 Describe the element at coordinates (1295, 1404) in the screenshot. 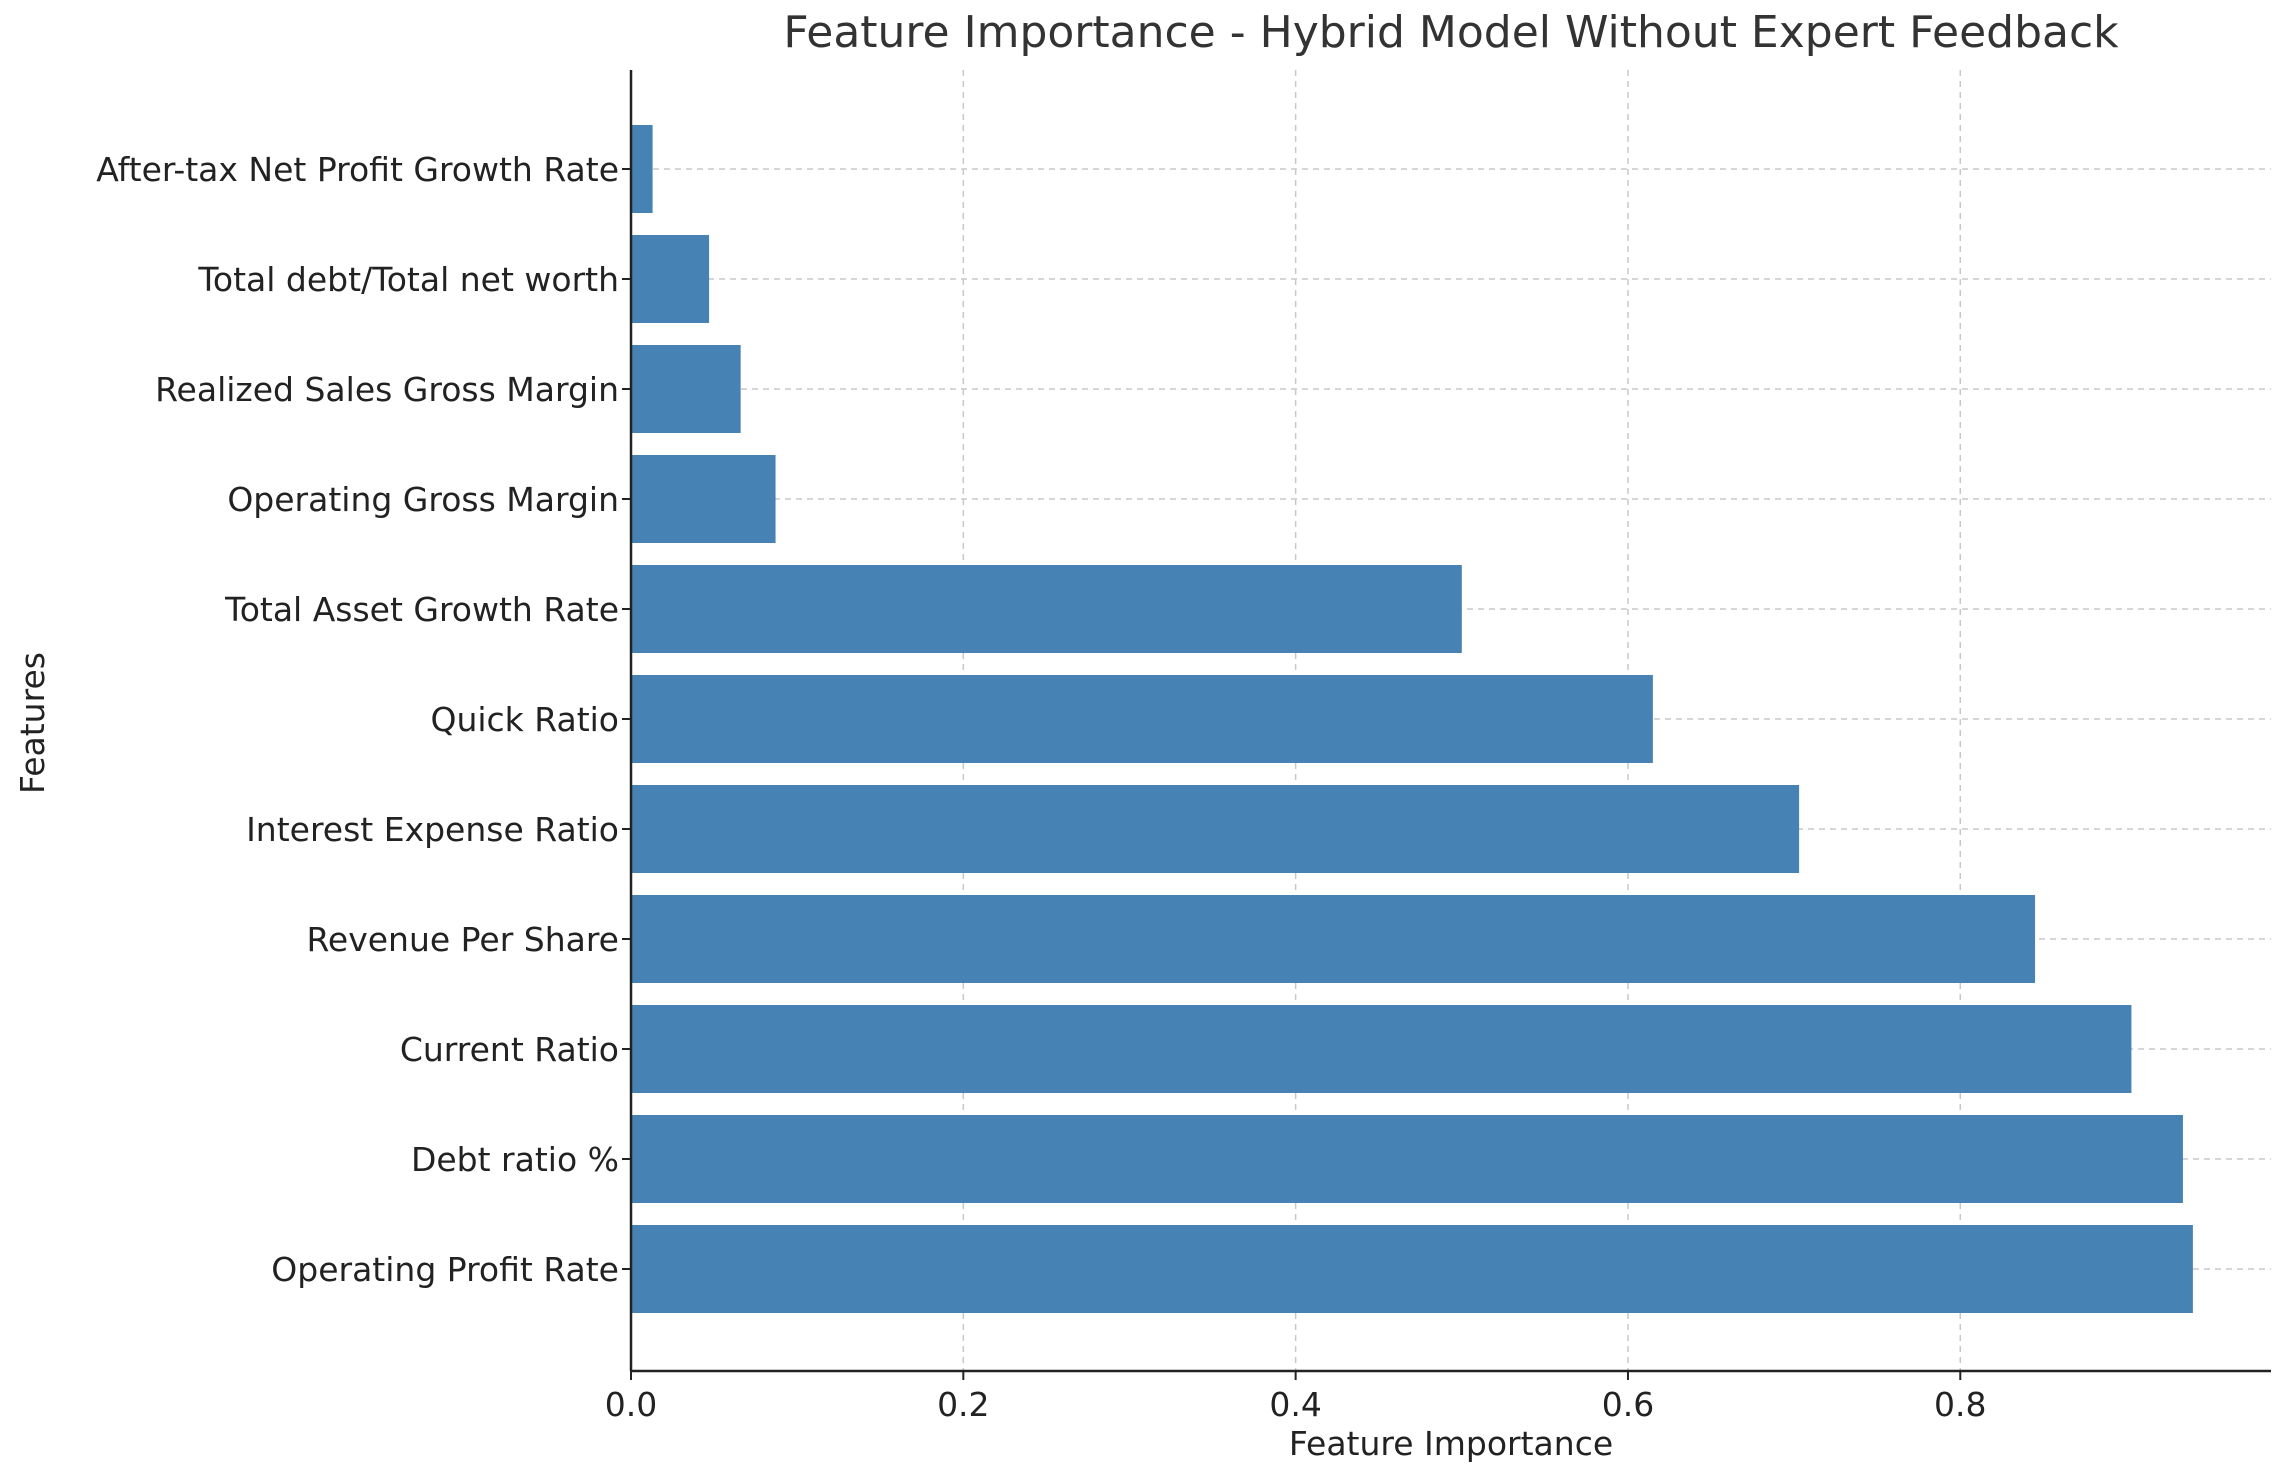

I see `x-tick-label: 0.4` at that location.